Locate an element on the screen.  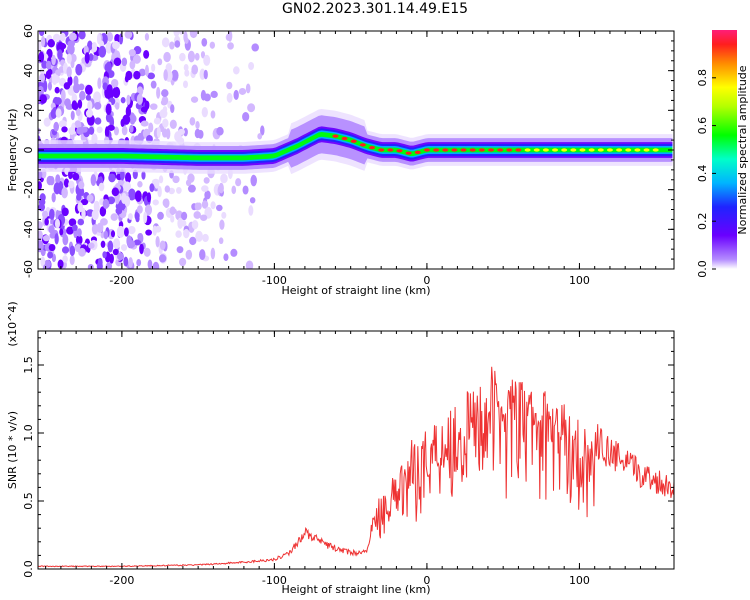
y-tick-label: 1.5 is located at coordinates (28, 365).